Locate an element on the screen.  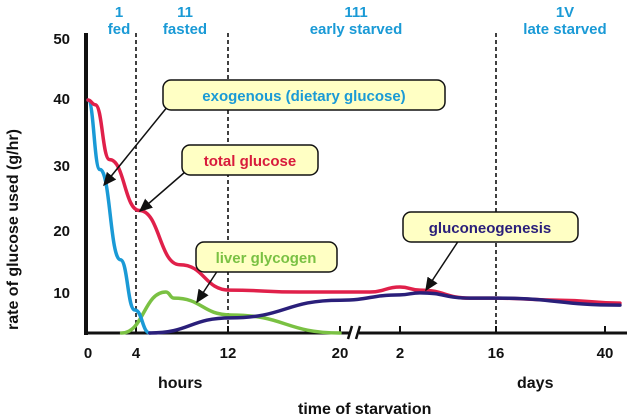
x-tick-label: 4 is located at coordinates (136, 353).